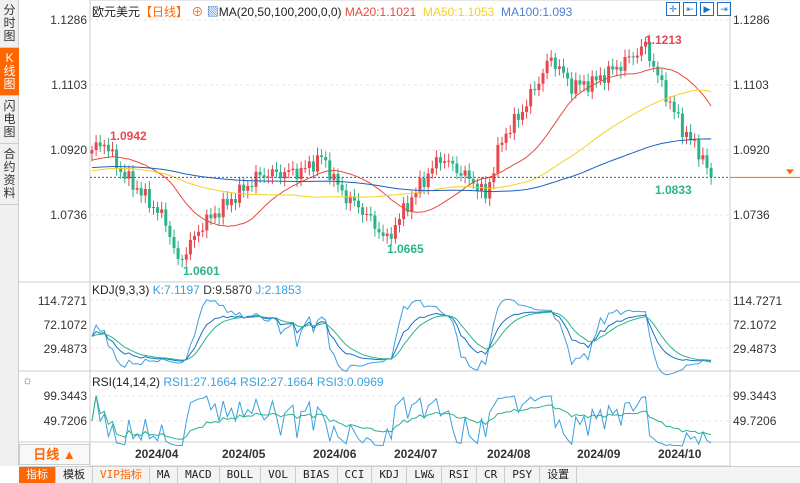 The width and height of the screenshot is (800, 483). What do you see at coordinates (673, 9) in the screenshot?
I see `crosshair-tool-icon: ✛` at bounding box center [673, 9].